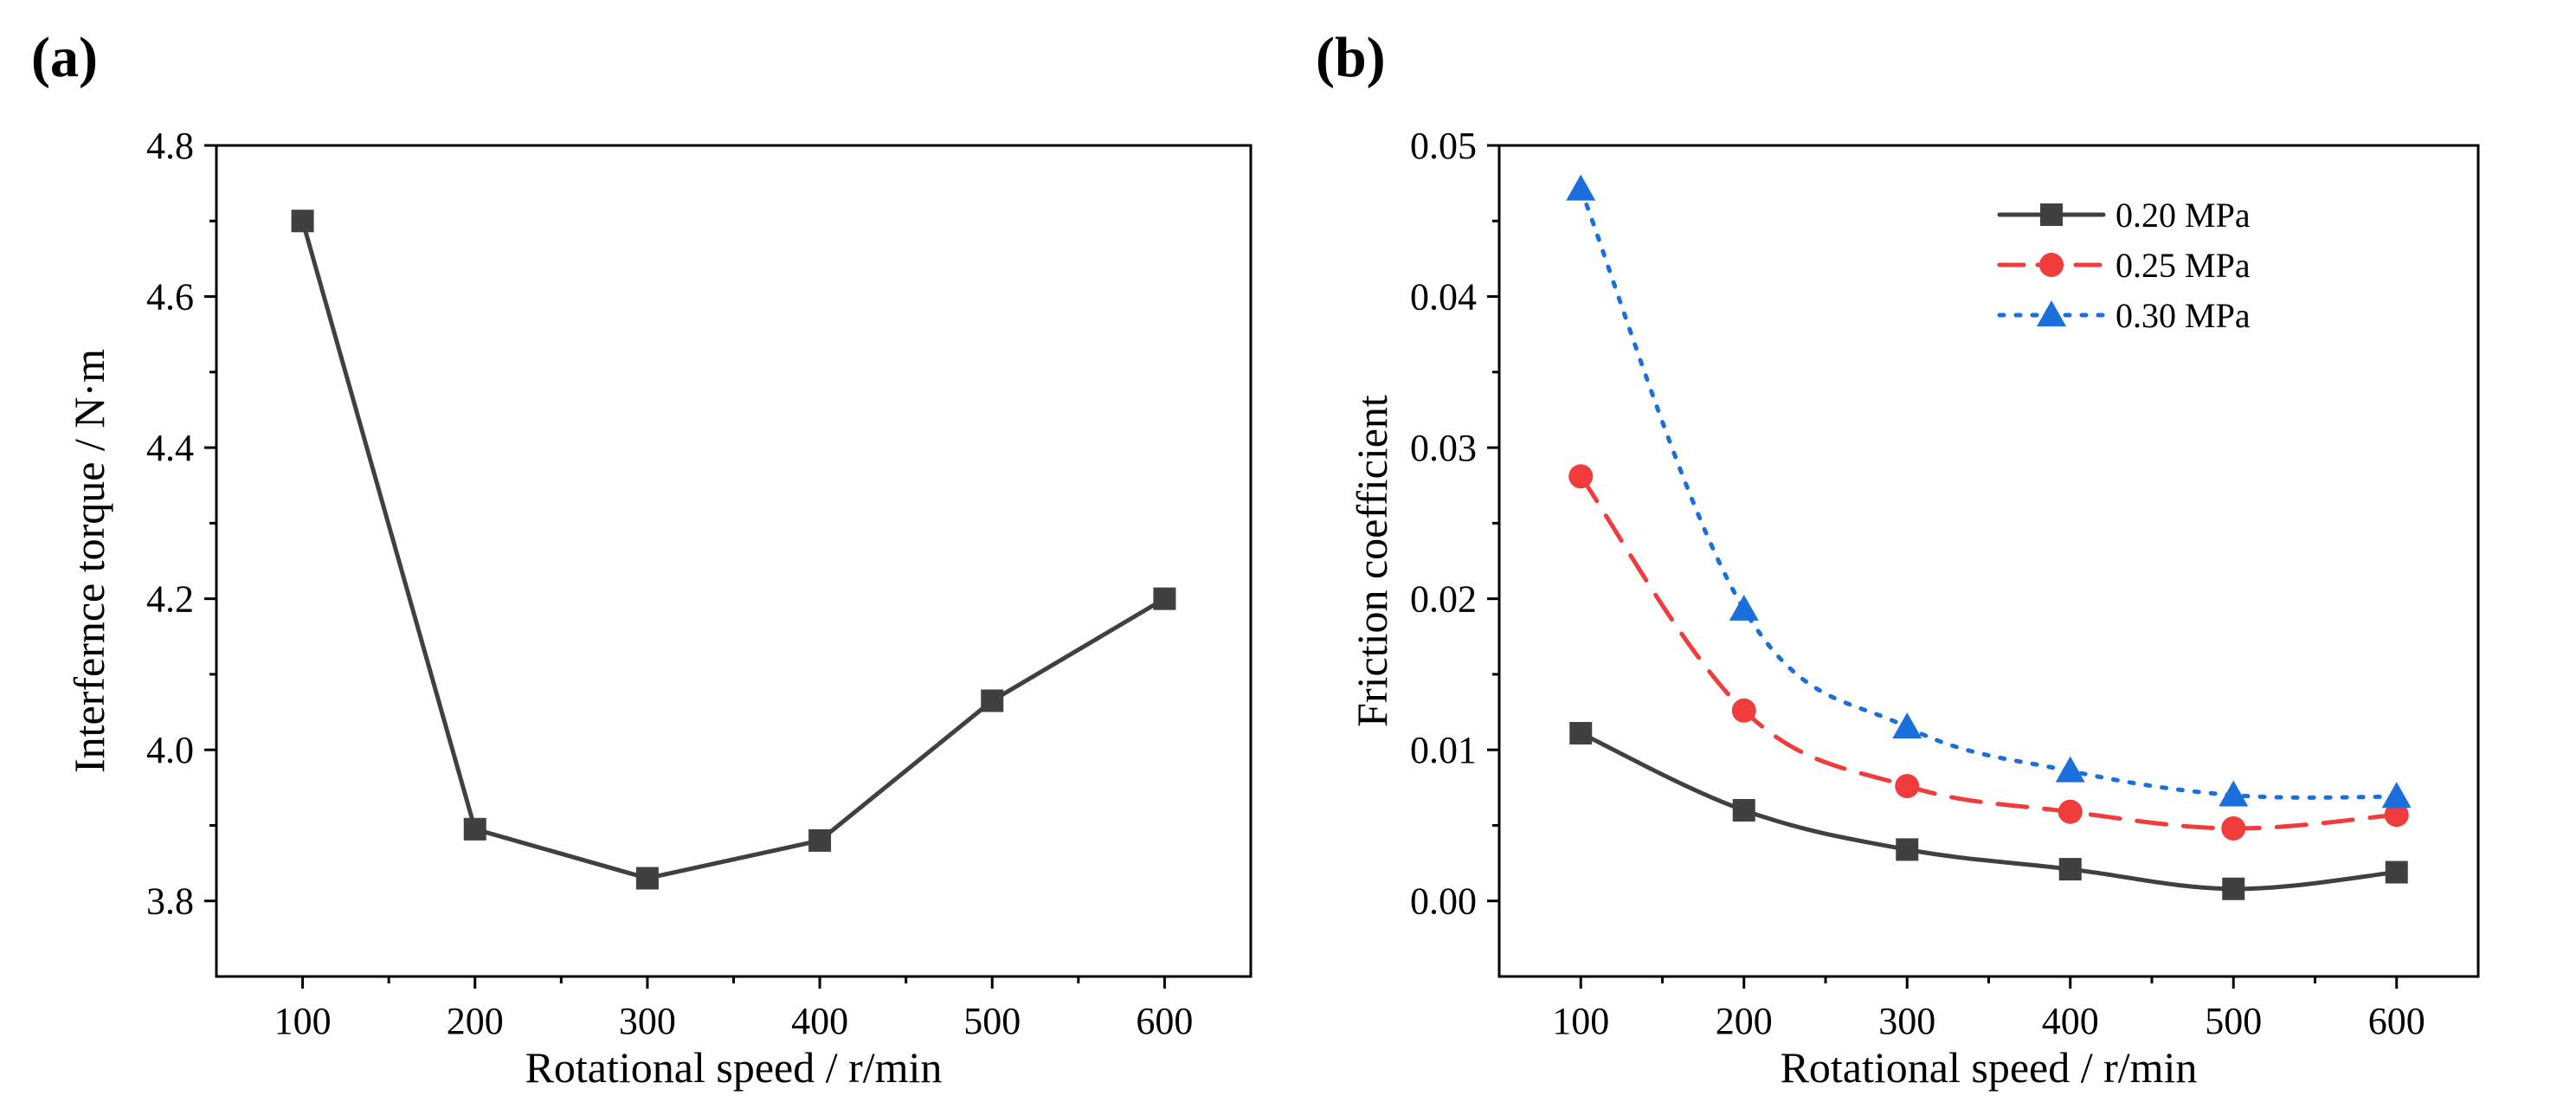  Describe the element at coordinates (170, 298) in the screenshot. I see `y-tick-label: 4.6` at that location.